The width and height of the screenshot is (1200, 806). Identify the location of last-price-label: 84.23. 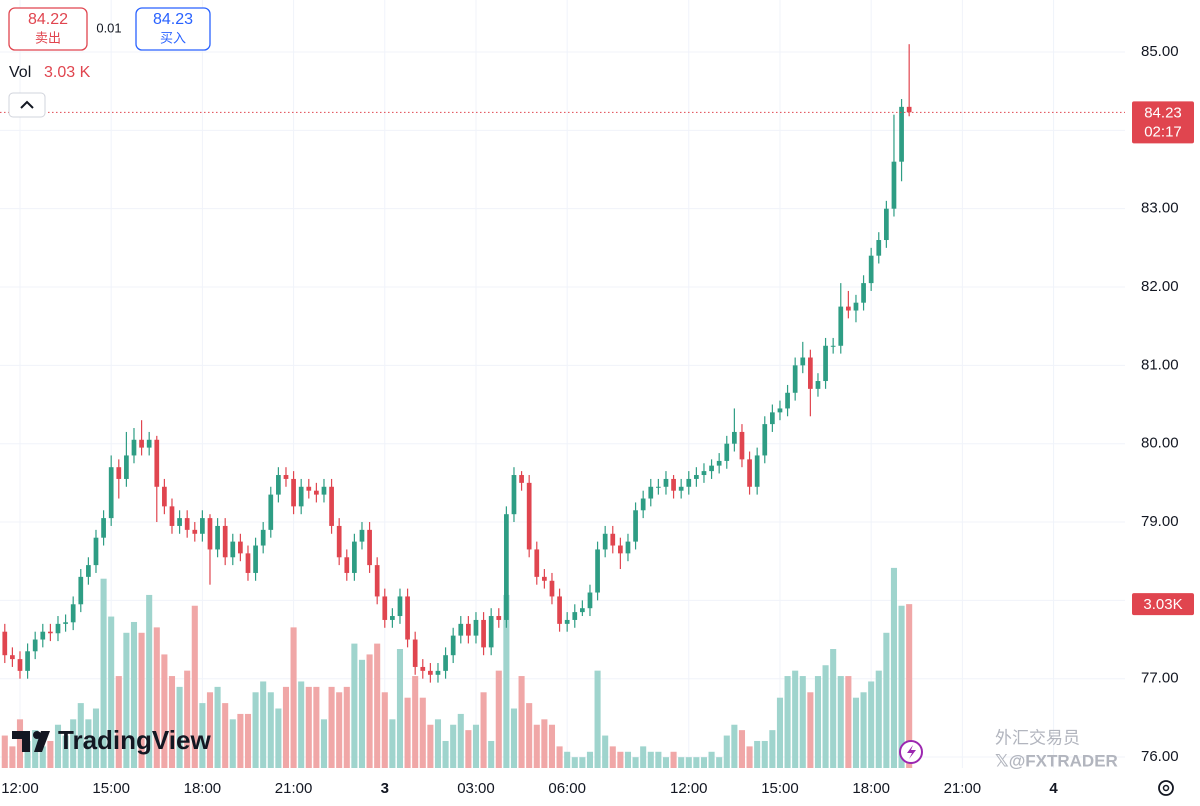
(1163, 112).